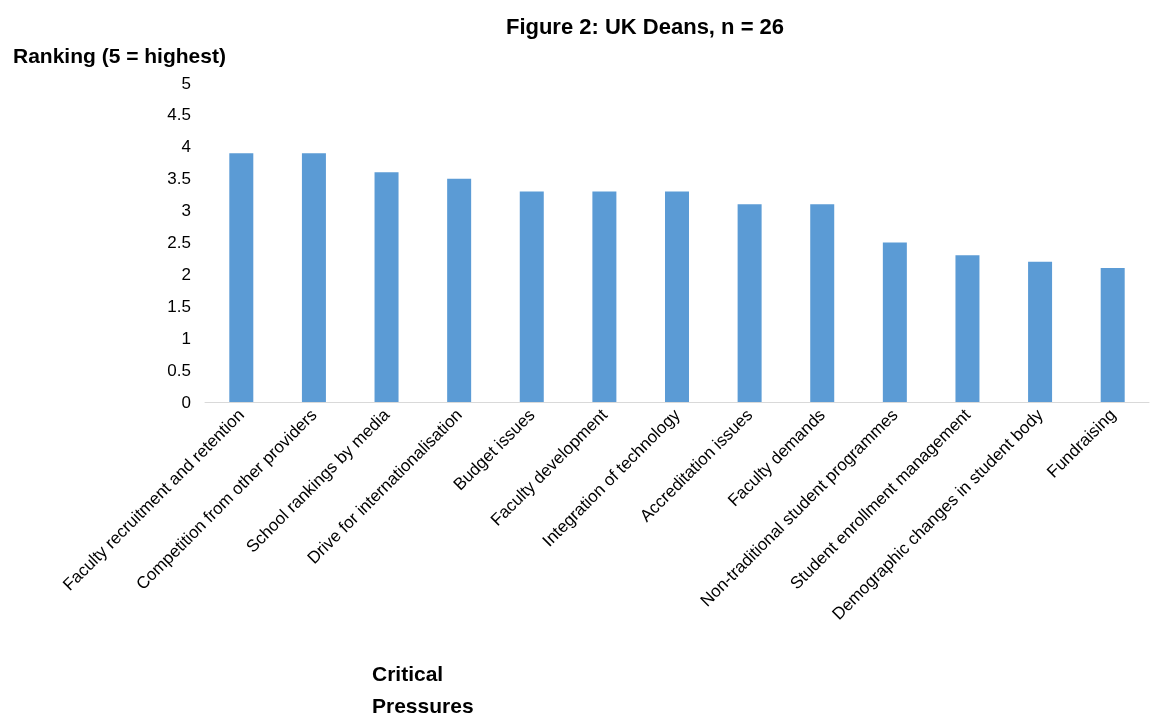  Describe the element at coordinates (423, 689) in the screenshot. I see `x-axis-title: Critical Pressures` at that location.